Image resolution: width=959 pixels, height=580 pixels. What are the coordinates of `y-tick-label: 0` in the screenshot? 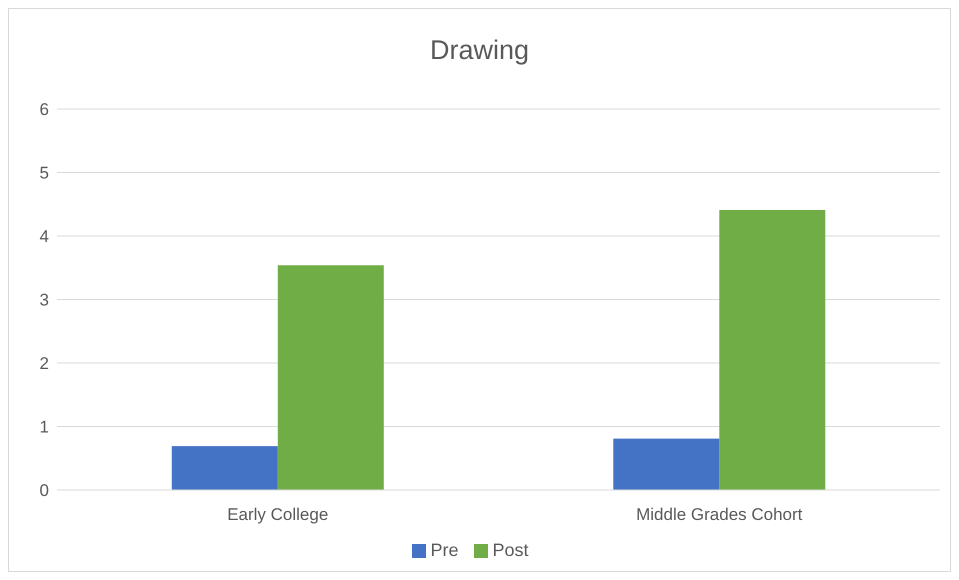 It's located at (44, 490).